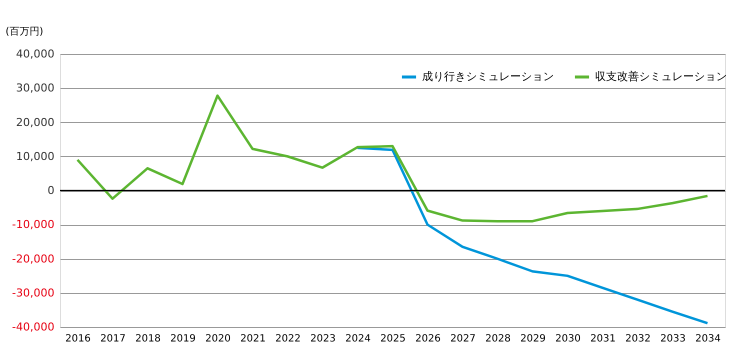 This screenshot has width=741, height=348. What do you see at coordinates (323, 339) in the screenshot?
I see `x-tick-label: 2023` at bounding box center [323, 339].